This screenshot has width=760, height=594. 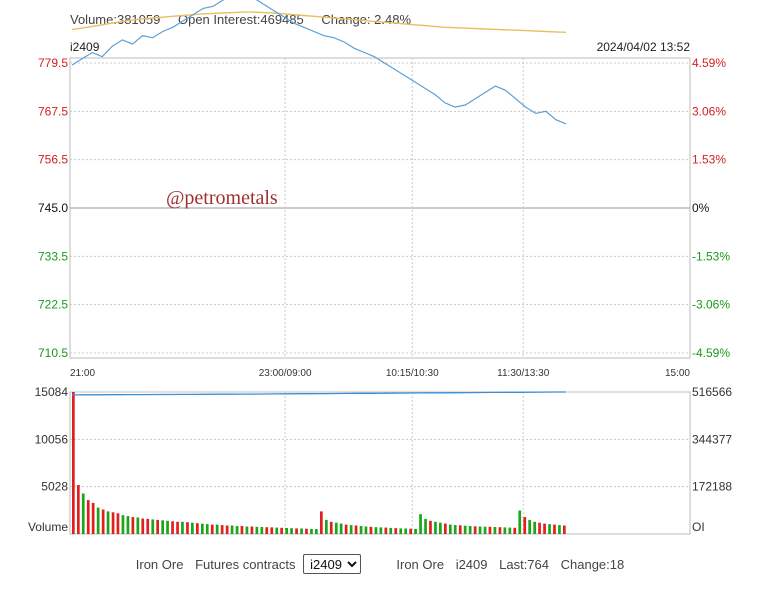 What do you see at coordinates (701, 208) in the screenshot?
I see `pct-y-tick: 0%` at bounding box center [701, 208].